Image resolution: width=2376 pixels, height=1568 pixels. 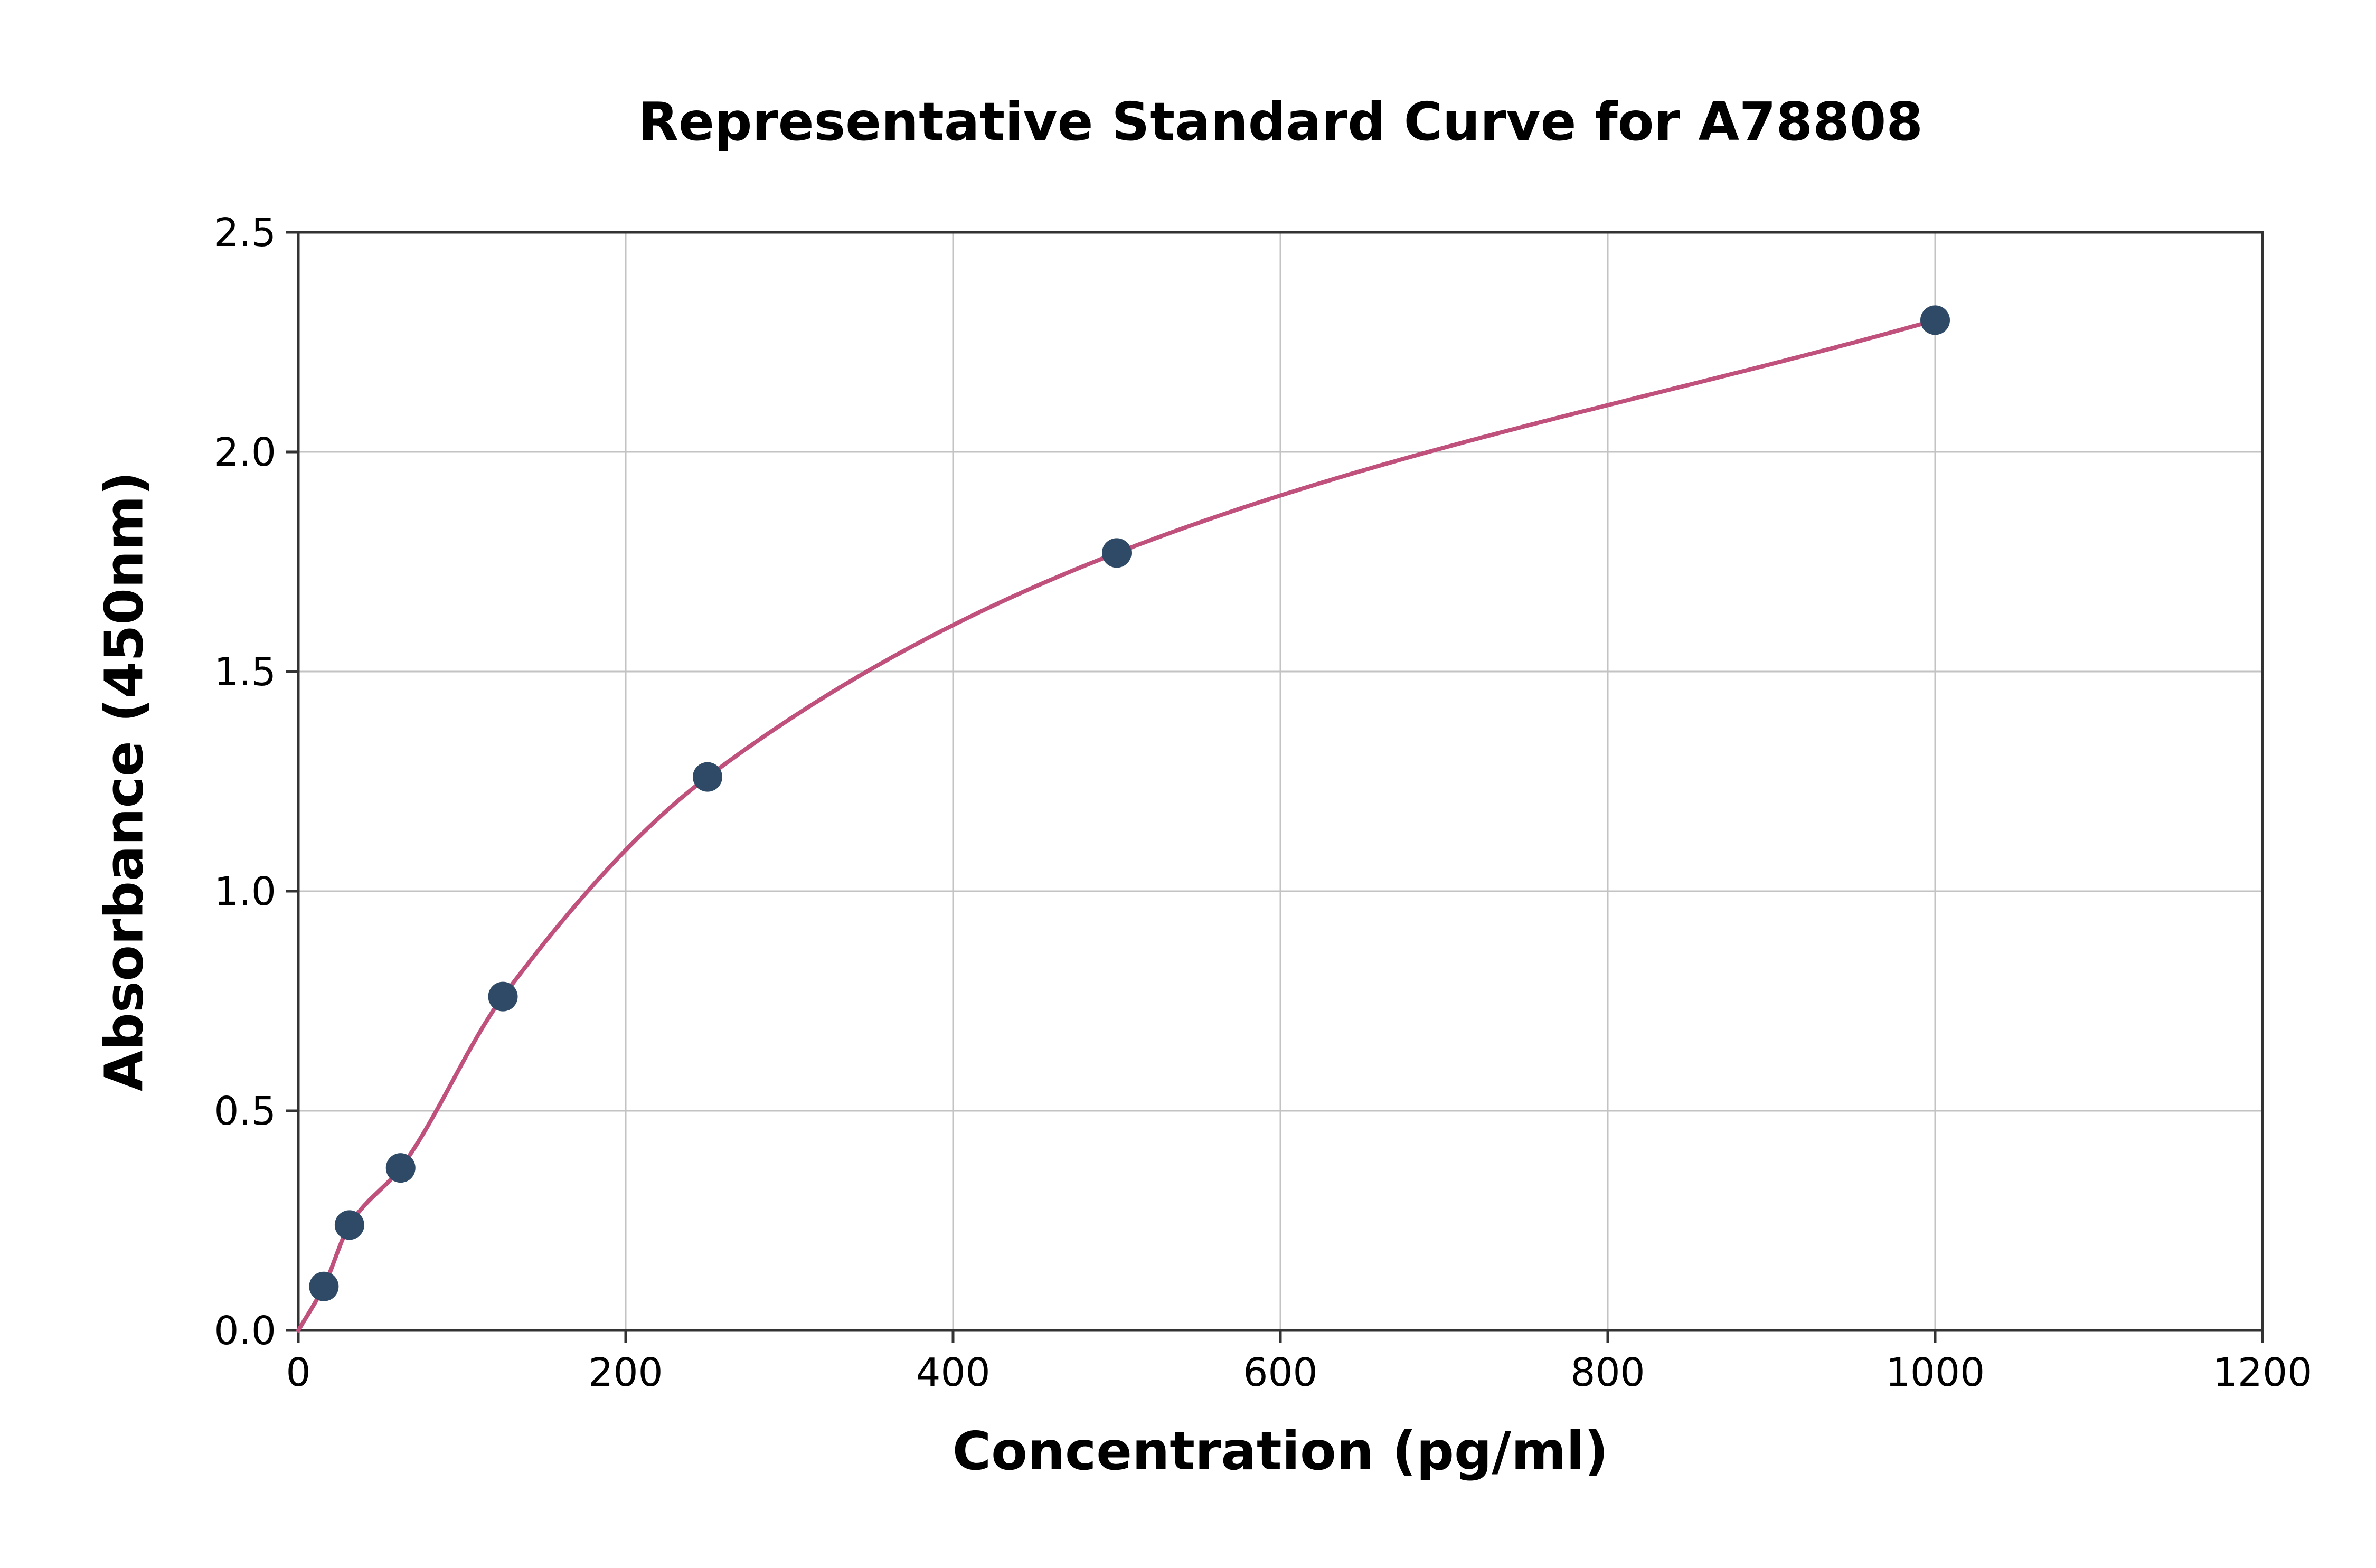 I want to click on x-tick-label: 800, so click(x=1608, y=1372).